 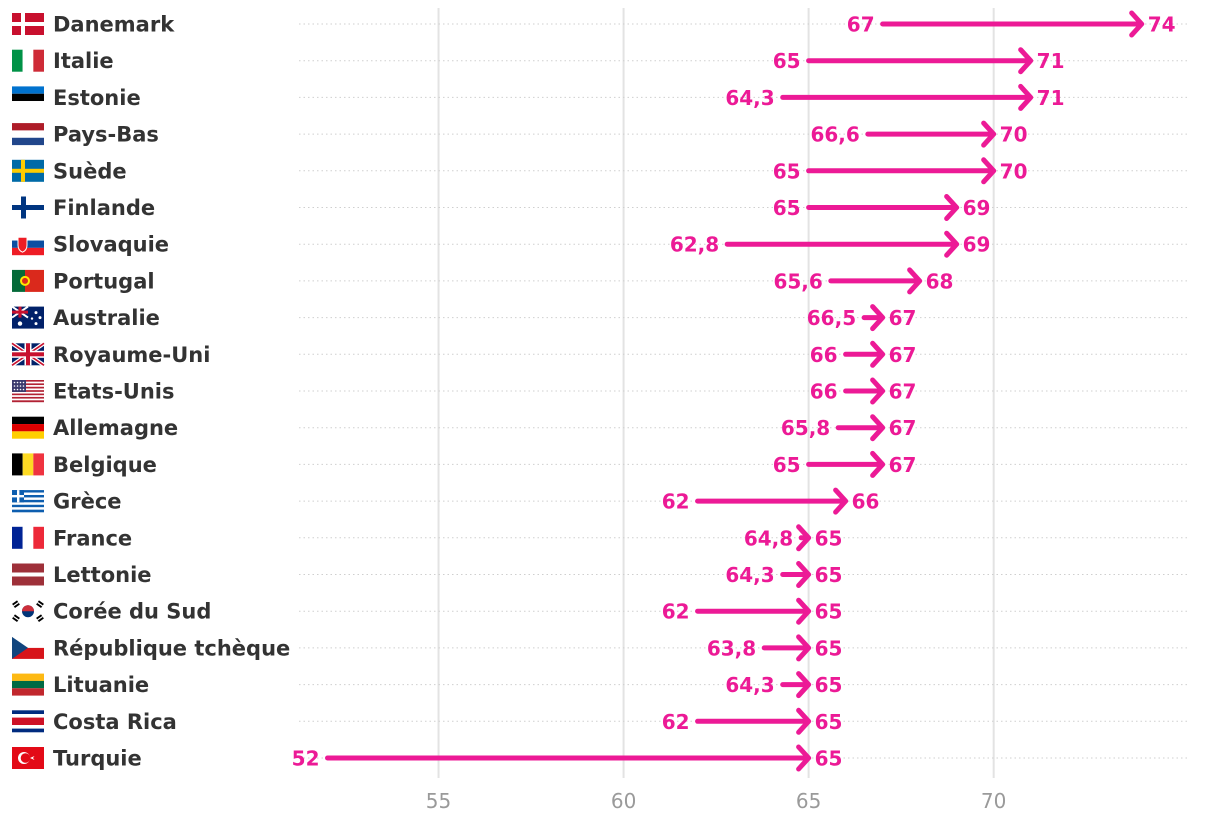 What do you see at coordinates (1162, 25) in the screenshot?
I see `end-value-label: 74` at bounding box center [1162, 25].